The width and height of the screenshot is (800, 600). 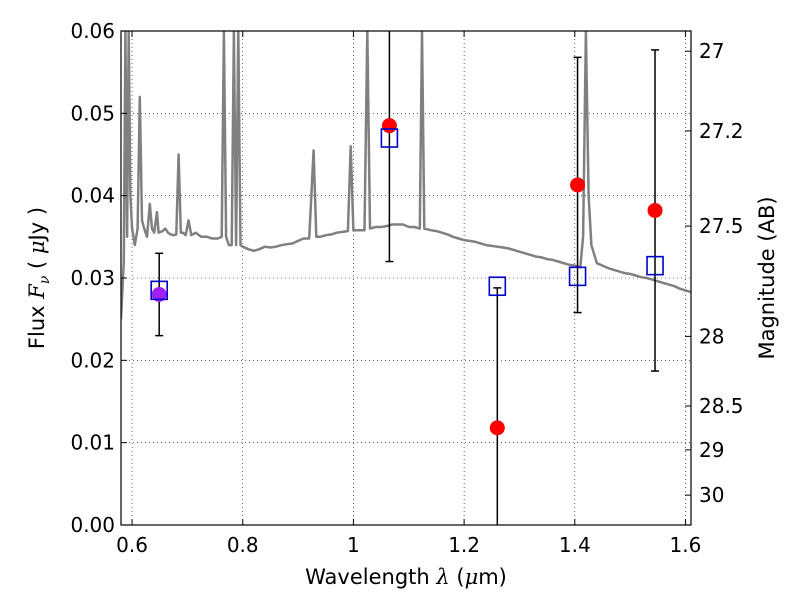 I want to click on x-tick-label: 1.2, so click(x=464, y=545).